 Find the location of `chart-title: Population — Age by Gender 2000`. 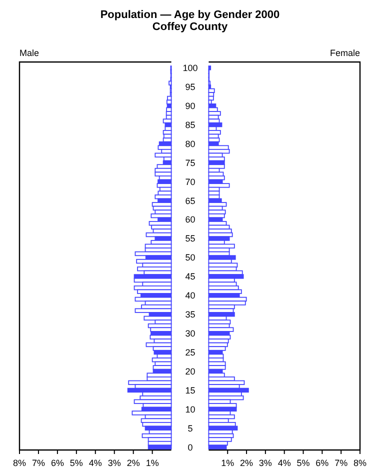

chart-title: Population — Age by Gender 2000 is located at coordinates (190, 15).